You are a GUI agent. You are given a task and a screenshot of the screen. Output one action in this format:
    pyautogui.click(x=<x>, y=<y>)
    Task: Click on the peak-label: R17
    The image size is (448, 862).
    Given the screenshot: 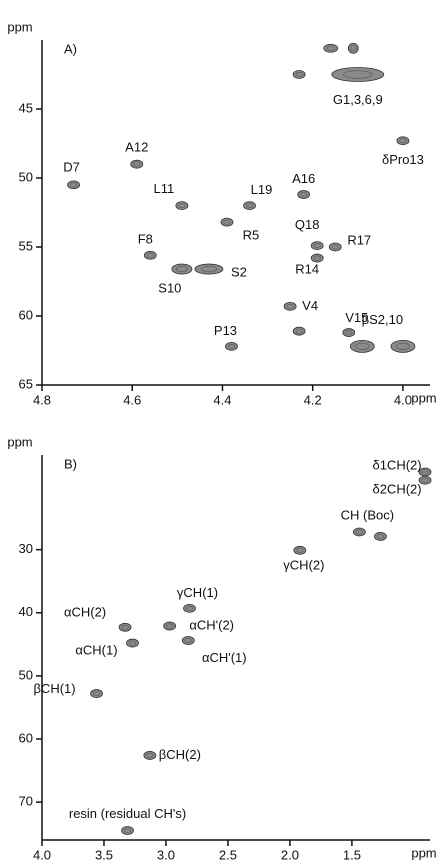 What is the action you would take?
    pyautogui.click(x=359, y=239)
    